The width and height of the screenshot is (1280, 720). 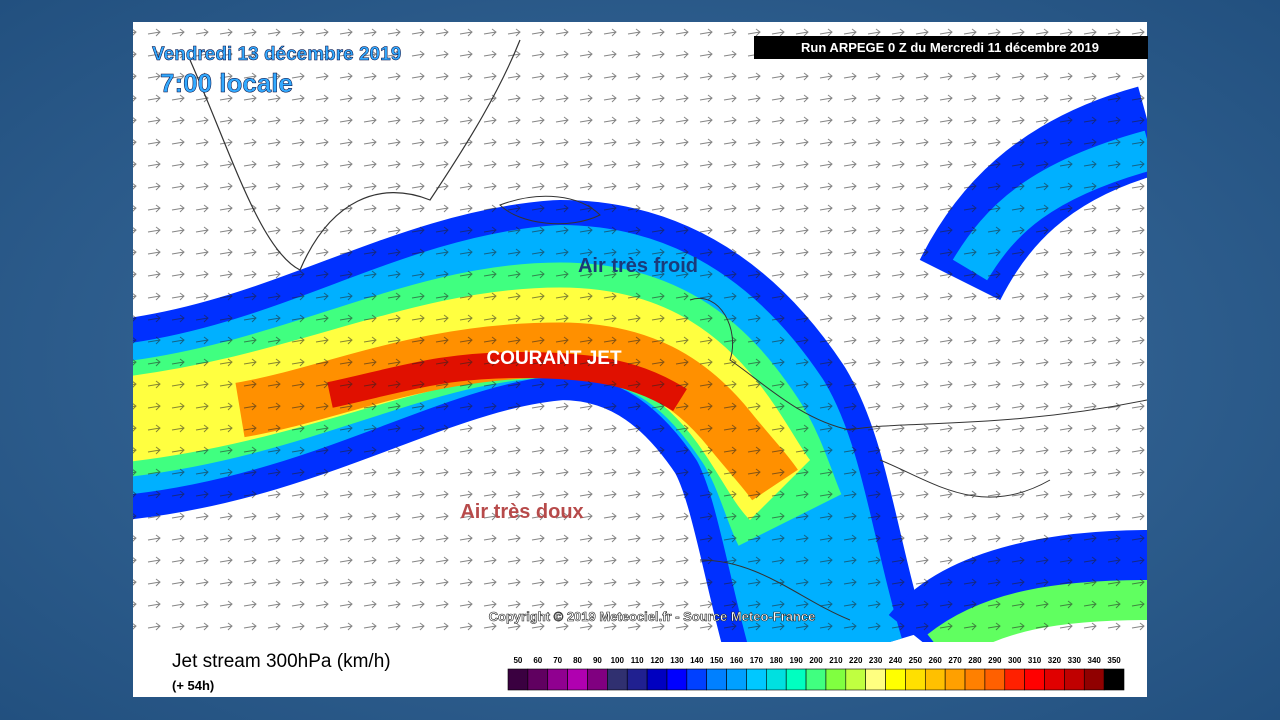 What do you see at coordinates (816, 660) in the screenshot?
I see `scale-label: 200` at bounding box center [816, 660].